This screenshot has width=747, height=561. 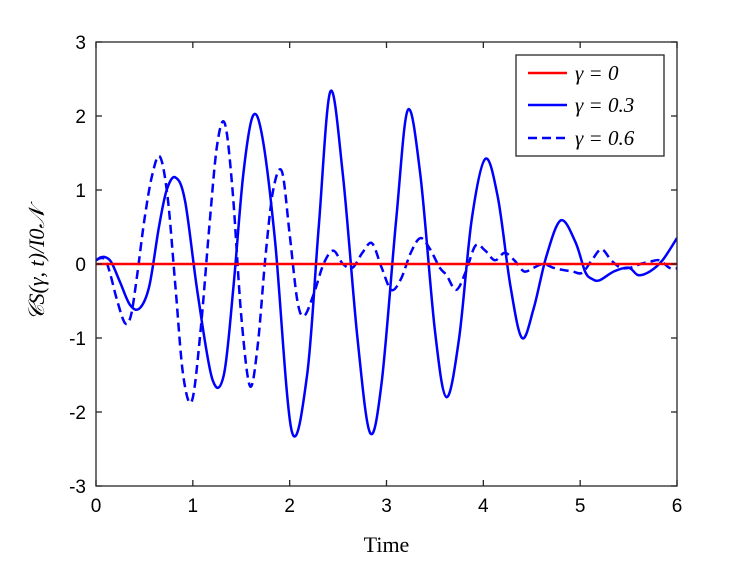 What do you see at coordinates (80, 191) in the screenshot?
I see `y-tick-label: 1` at bounding box center [80, 191].